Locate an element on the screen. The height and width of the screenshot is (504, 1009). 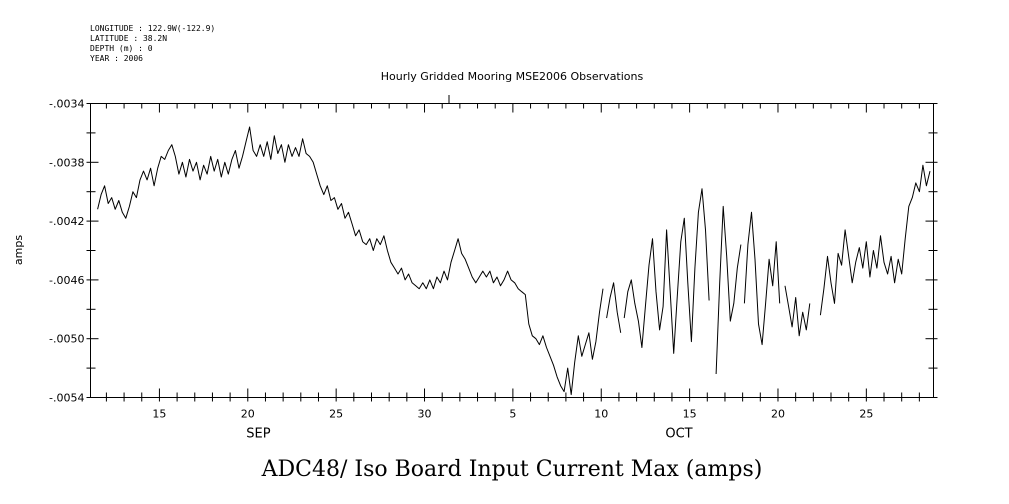
longitude-label: LONGITUDE : 122.9W(-122.9) is located at coordinates (152, 28).